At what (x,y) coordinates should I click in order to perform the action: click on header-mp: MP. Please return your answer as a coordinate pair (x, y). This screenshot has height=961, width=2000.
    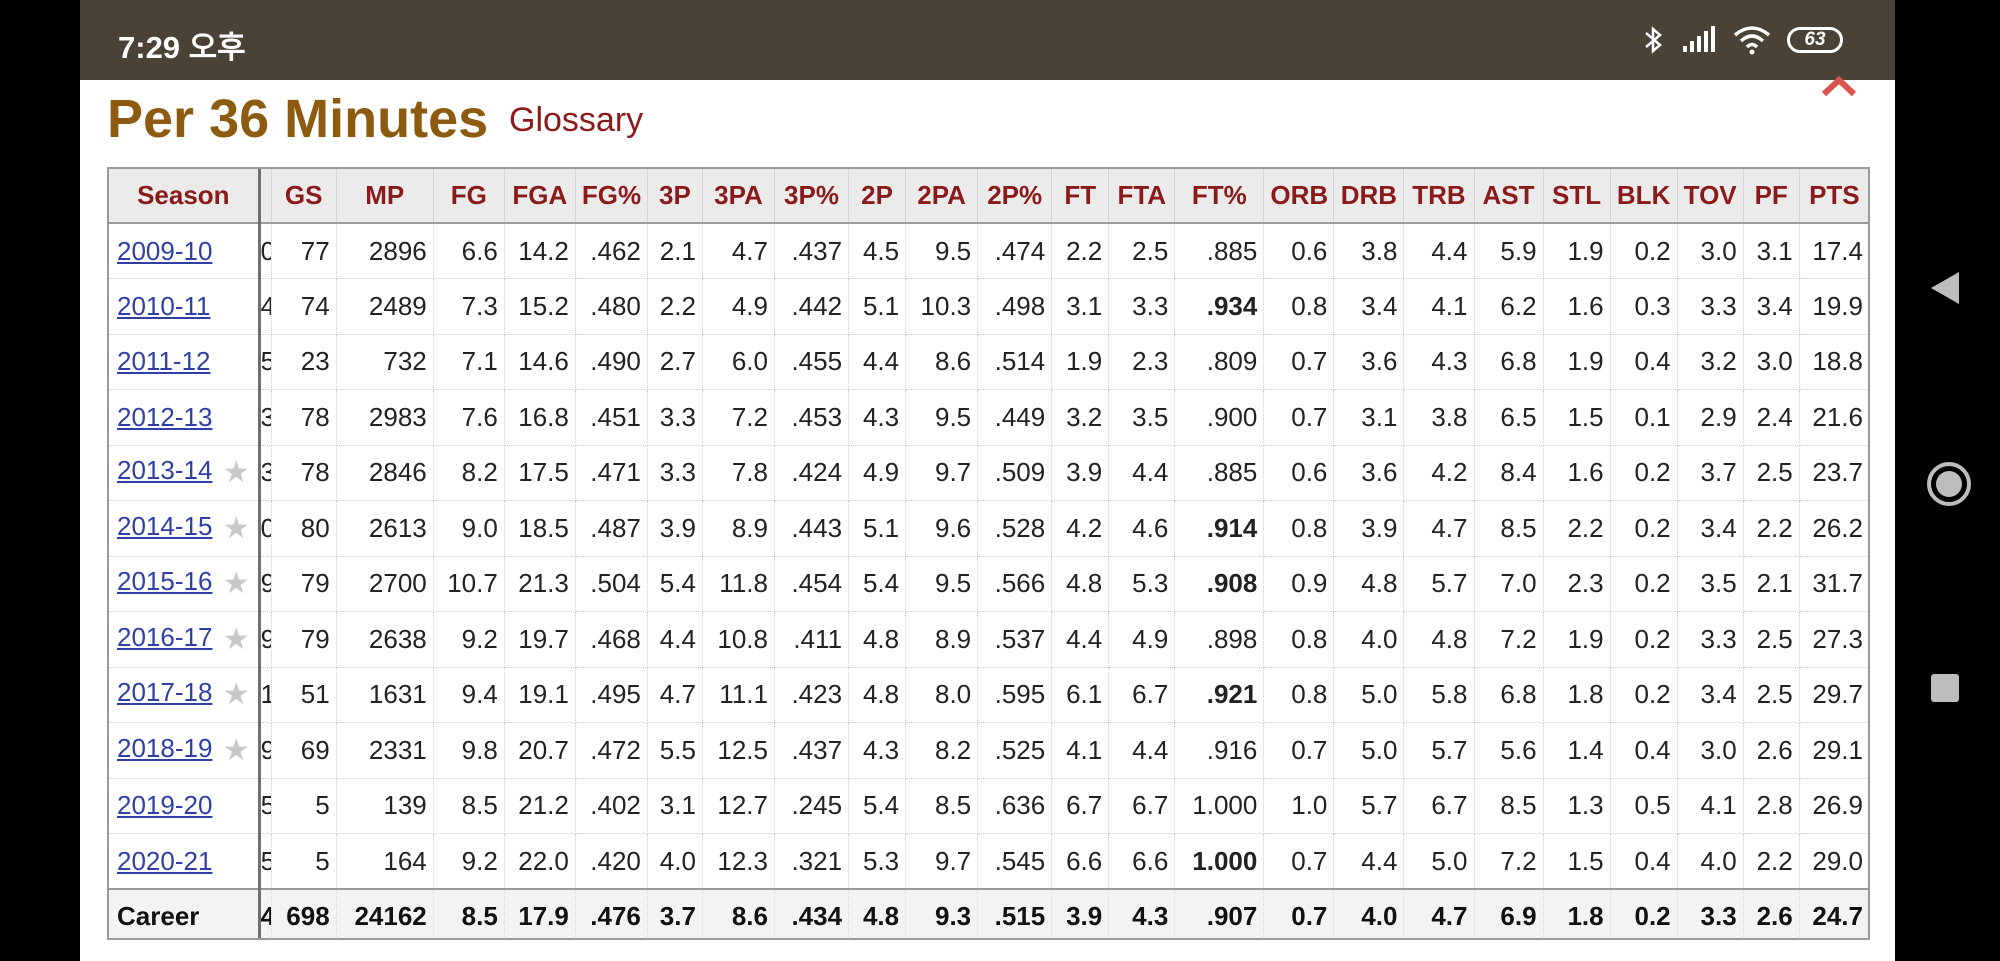
    Looking at the image, I should click on (385, 196).